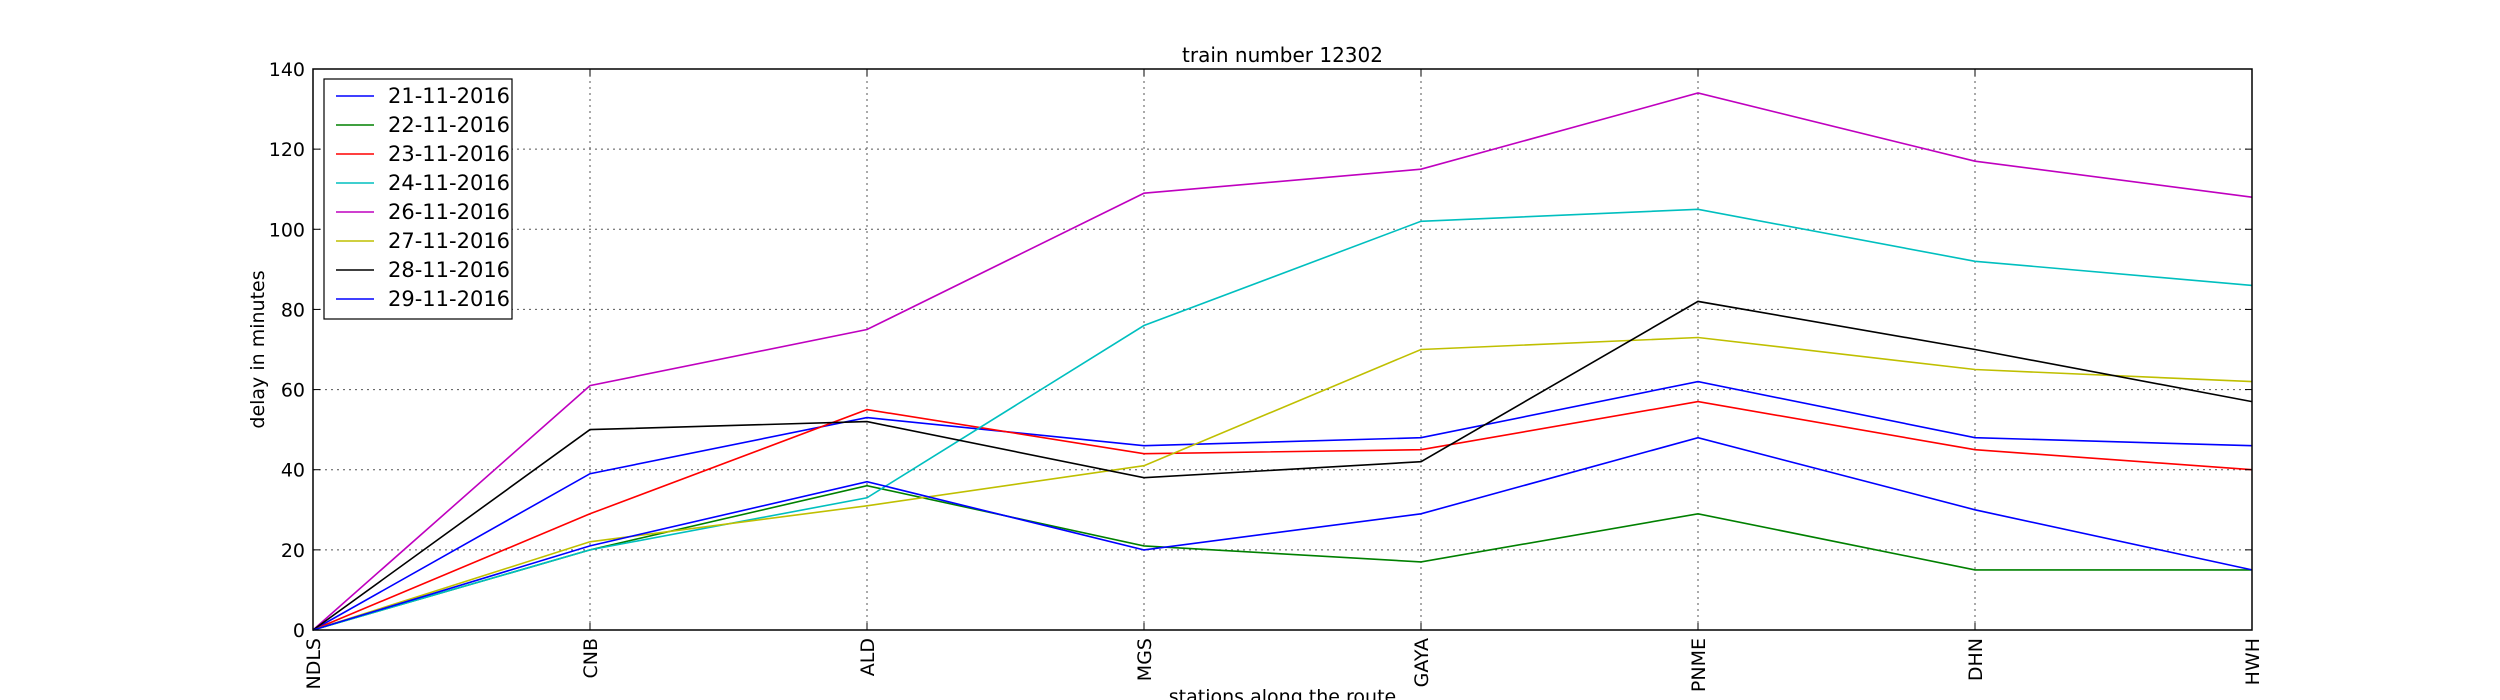  What do you see at coordinates (1976, 659) in the screenshot?
I see `x-tick-label: DHN` at bounding box center [1976, 659].